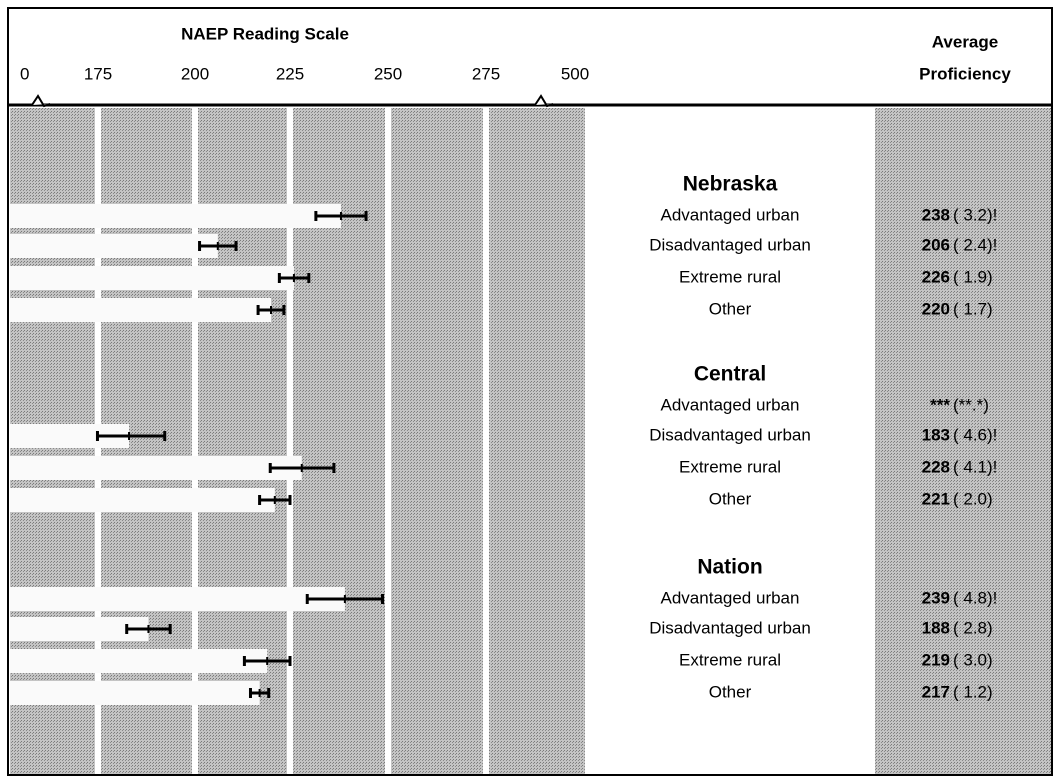  What do you see at coordinates (965, 41) in the screenshot?
I see `column-header: Average` at bounding box center [965, 41].